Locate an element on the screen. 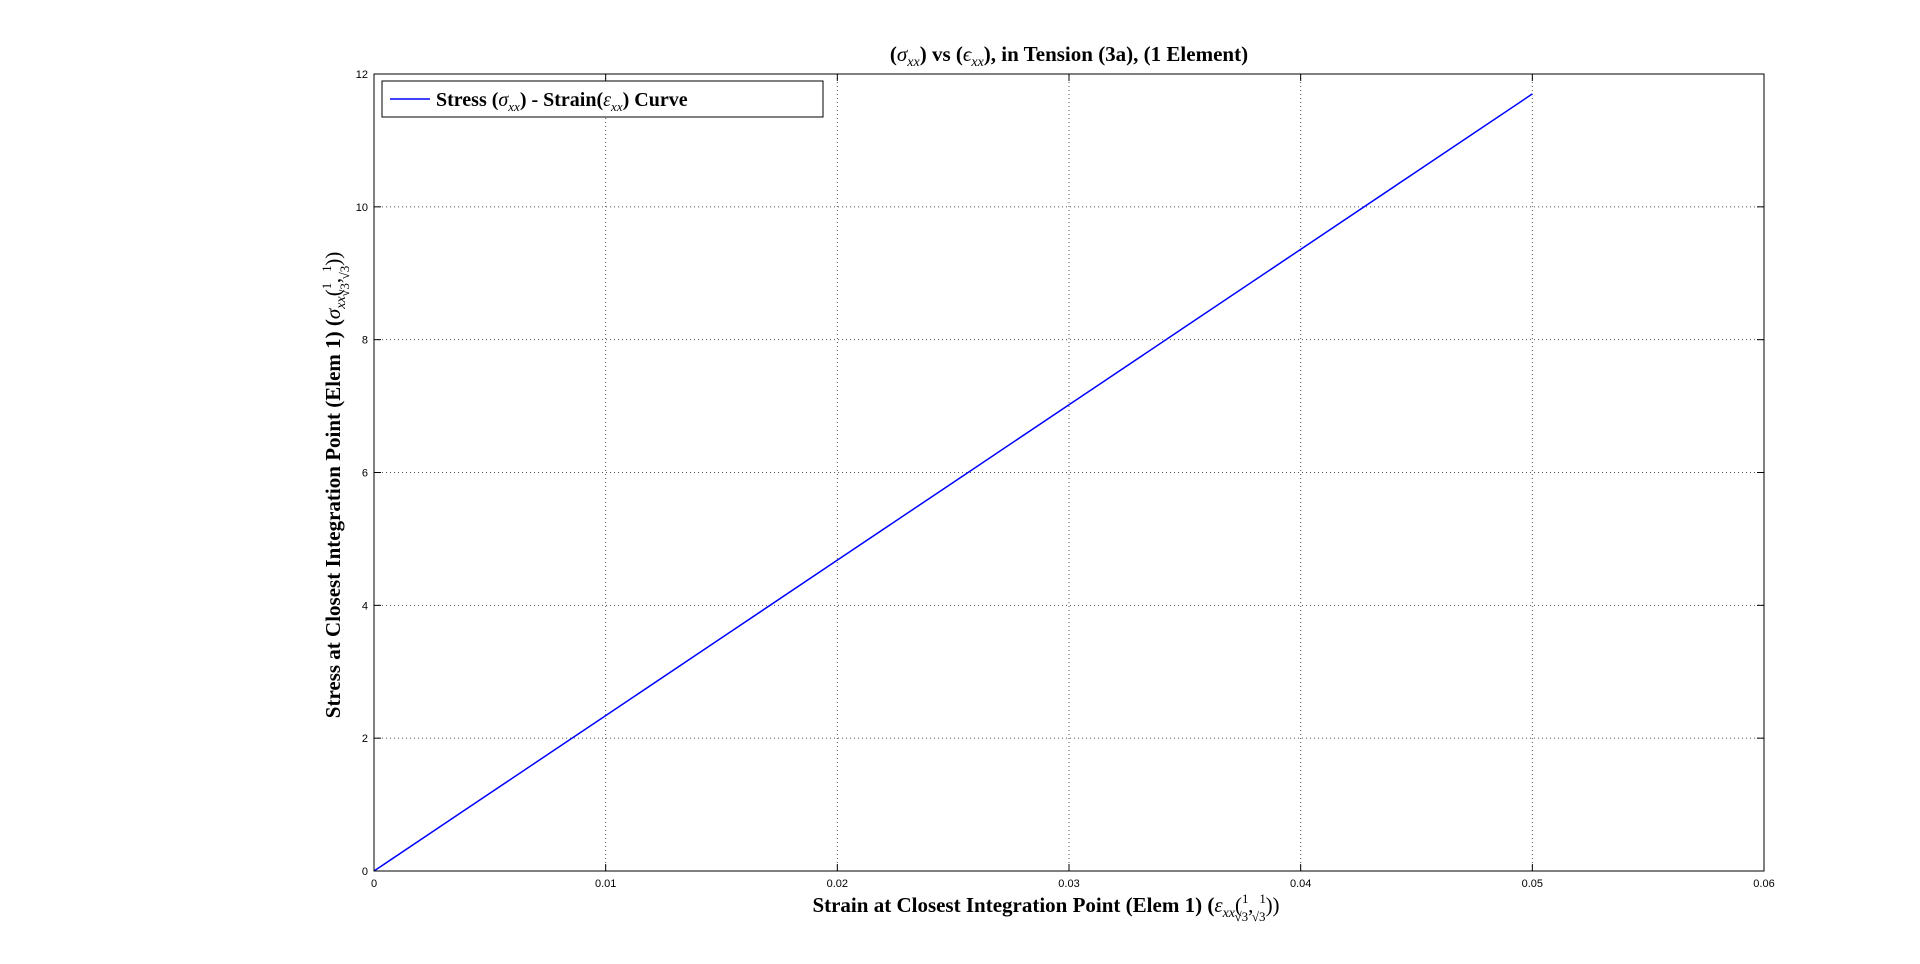  x-tick-label: 0 is located at coordinates (374, 884).